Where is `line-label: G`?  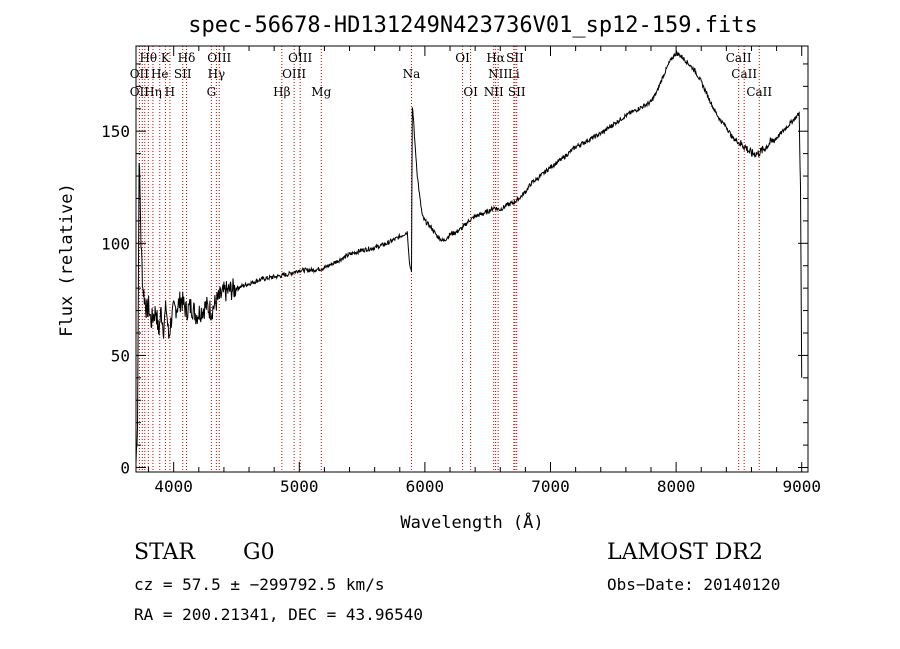 line-label: G is located at coordinates (212, 92).